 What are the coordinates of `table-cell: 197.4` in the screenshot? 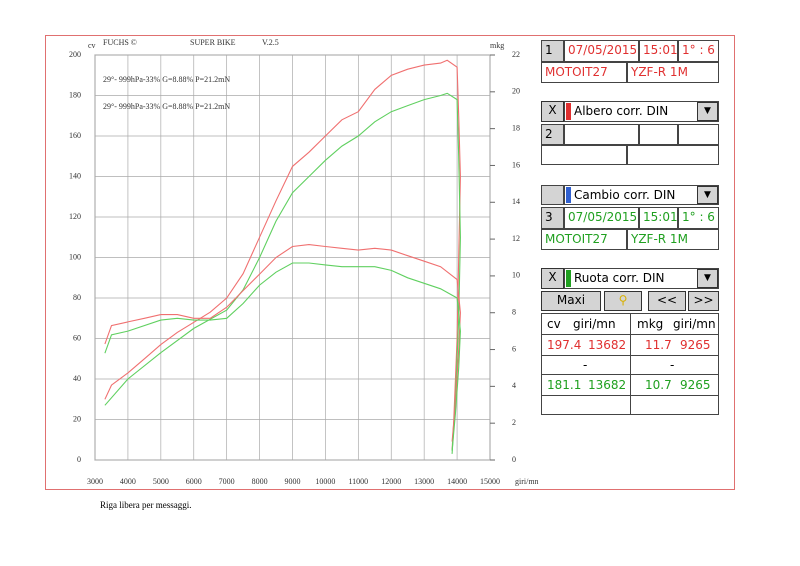 It's located at (564, 345).